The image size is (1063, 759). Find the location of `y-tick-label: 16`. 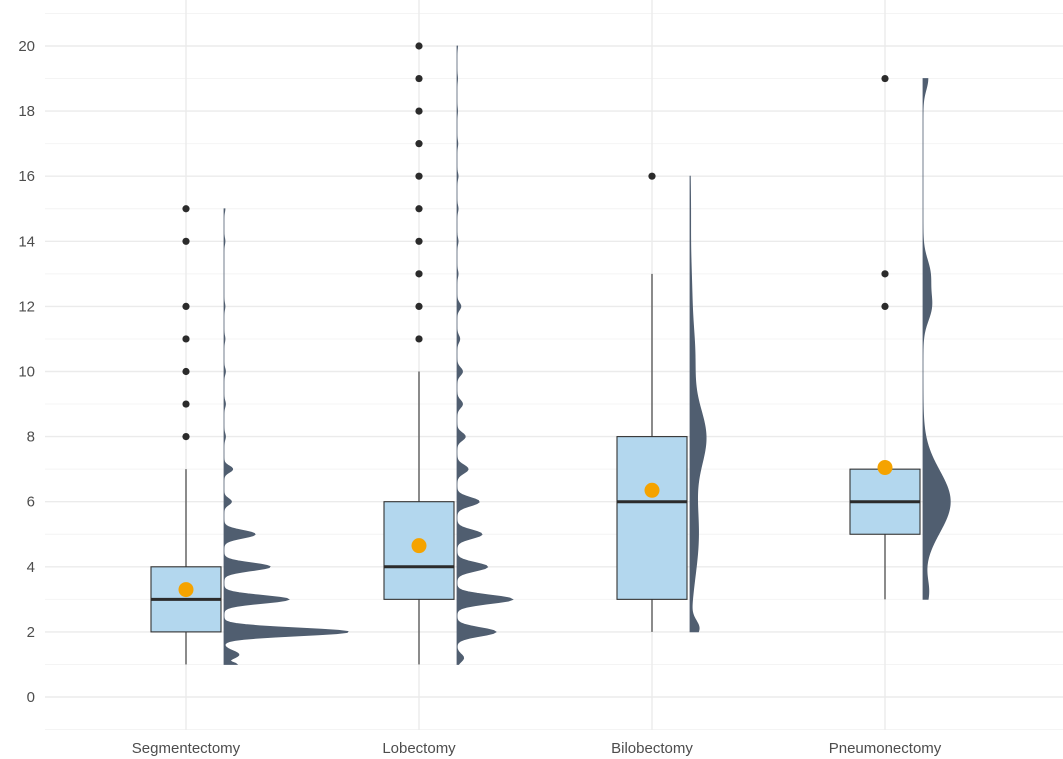

y-tick-label: 16 is located at coordinates (26, 176).